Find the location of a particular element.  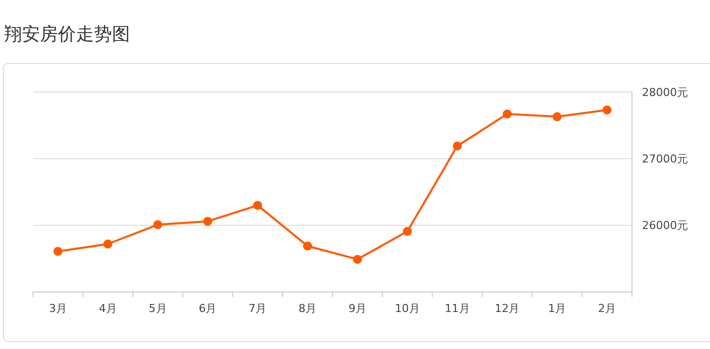

x-tick-label: 3月 is located at coordinates (57, 308).